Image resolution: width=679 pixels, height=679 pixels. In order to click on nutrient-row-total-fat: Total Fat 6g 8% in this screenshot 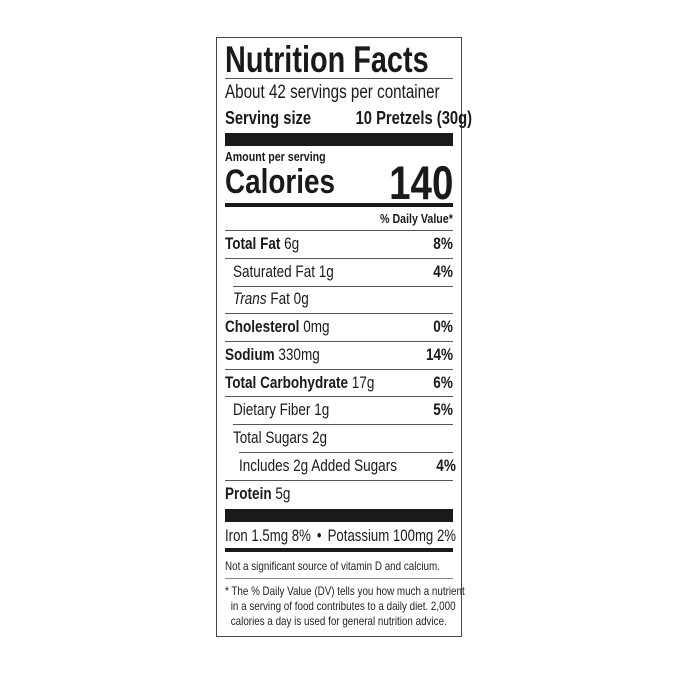, I will do `click(339, 244)`.